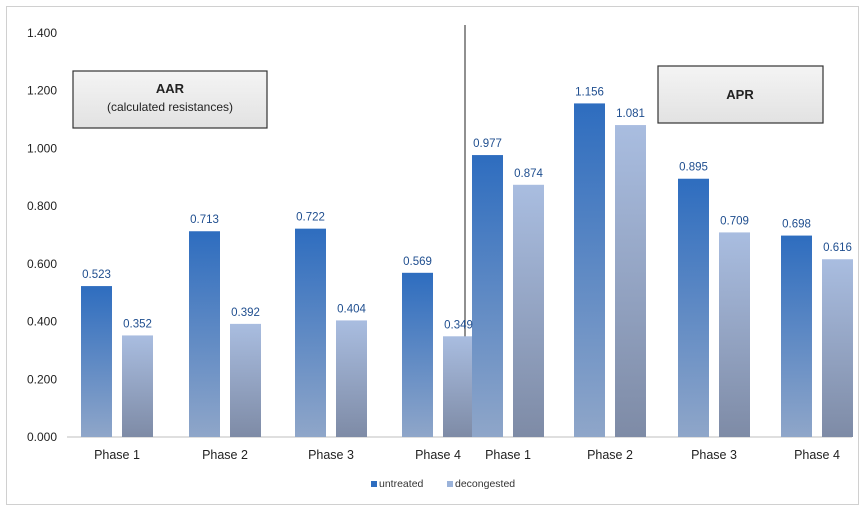 The image size is (865, 509). I want to click on legend: untreated decongested, so click(443, 484).